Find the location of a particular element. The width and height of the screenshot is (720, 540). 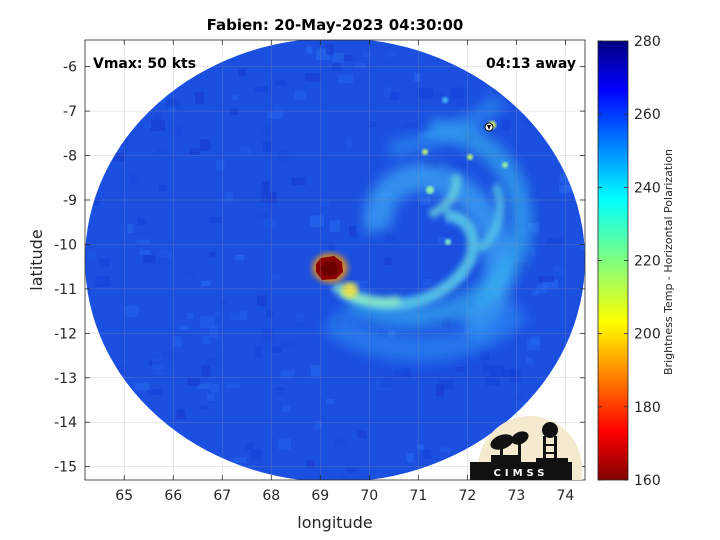

colorbar-tick-label: 280 is located at coordinates (647, 42).